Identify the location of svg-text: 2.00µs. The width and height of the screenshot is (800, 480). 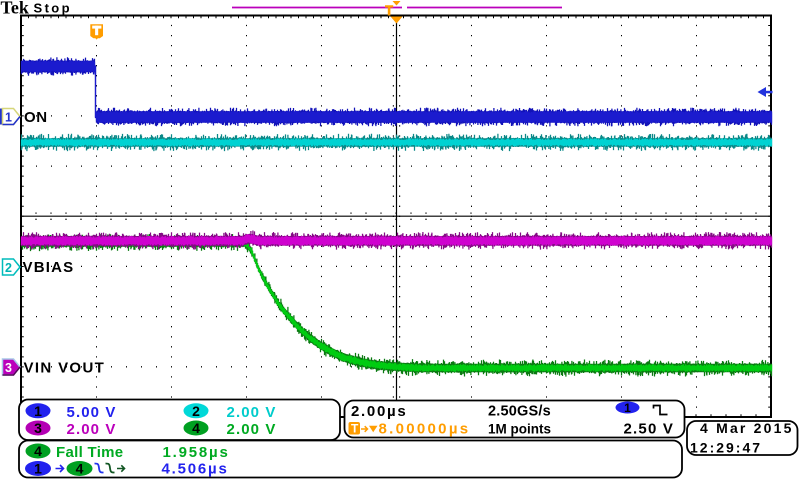
(379, 411).